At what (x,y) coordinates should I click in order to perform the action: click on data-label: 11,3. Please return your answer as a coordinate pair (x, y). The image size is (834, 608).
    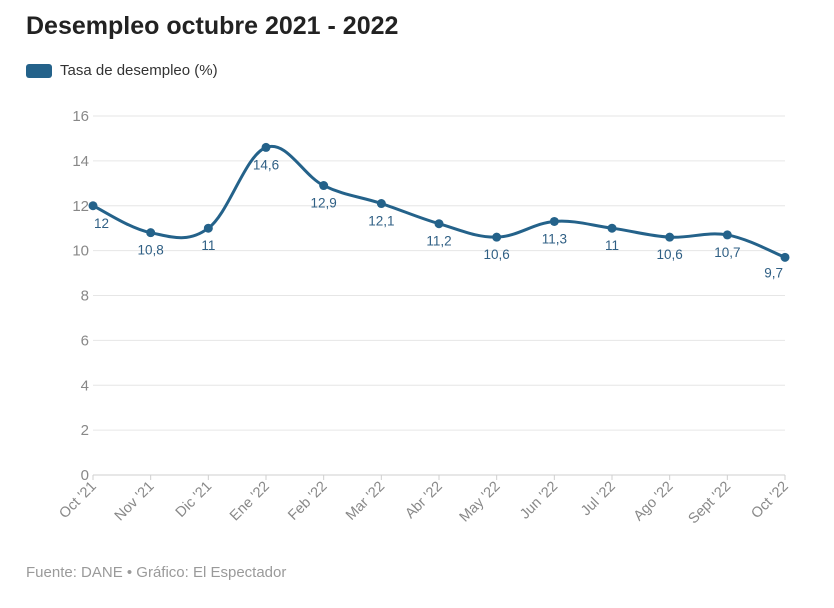
    Looking at the image, I should click on (554, 238).